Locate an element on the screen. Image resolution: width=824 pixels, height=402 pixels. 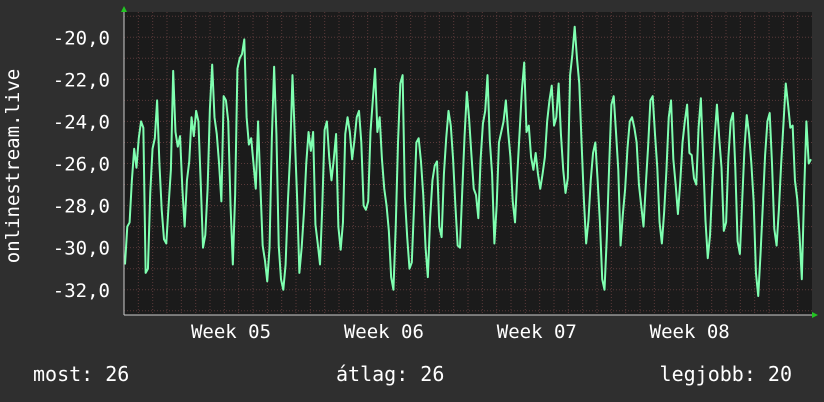
y-tick-label: -20,0 is located at coordinates (81, 38).